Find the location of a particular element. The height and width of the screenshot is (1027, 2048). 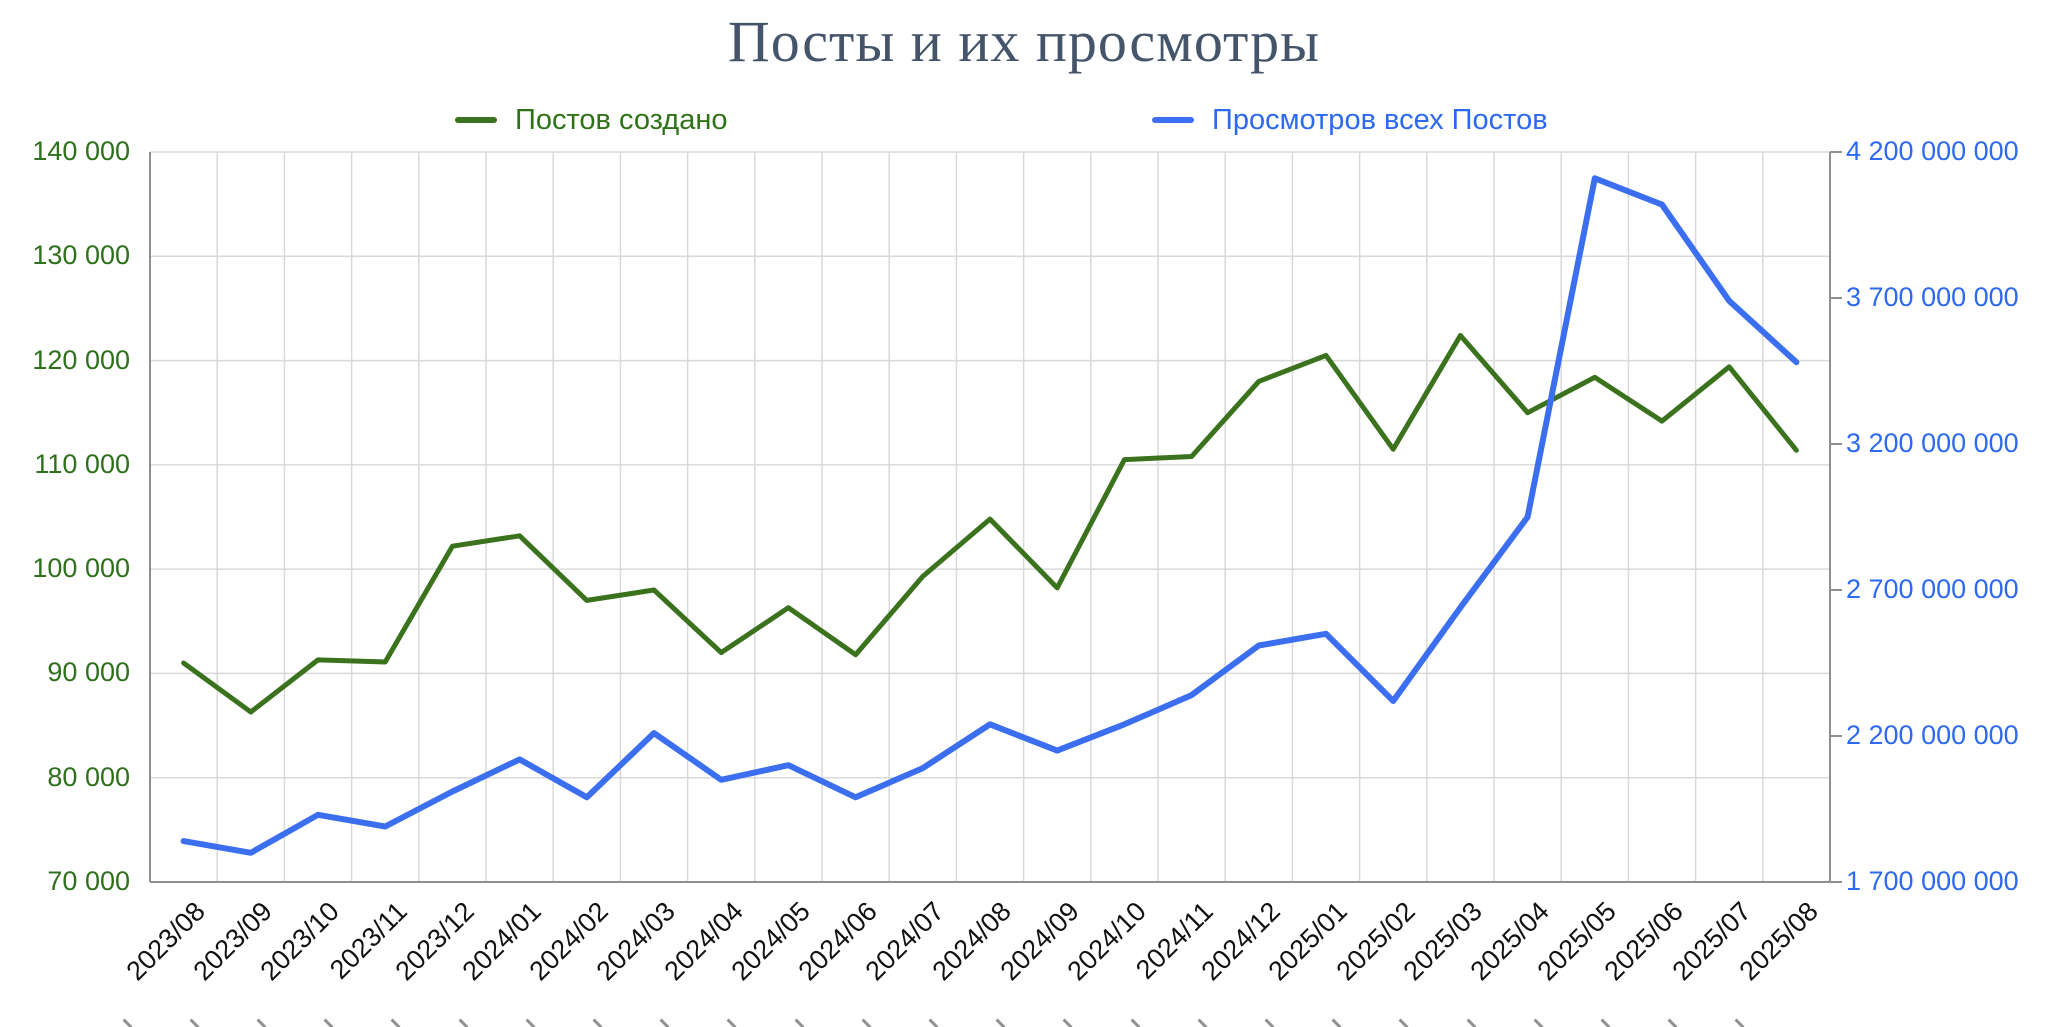

views-legend-label: Просмотров всех Постов is located at coordinates (1380, 119).